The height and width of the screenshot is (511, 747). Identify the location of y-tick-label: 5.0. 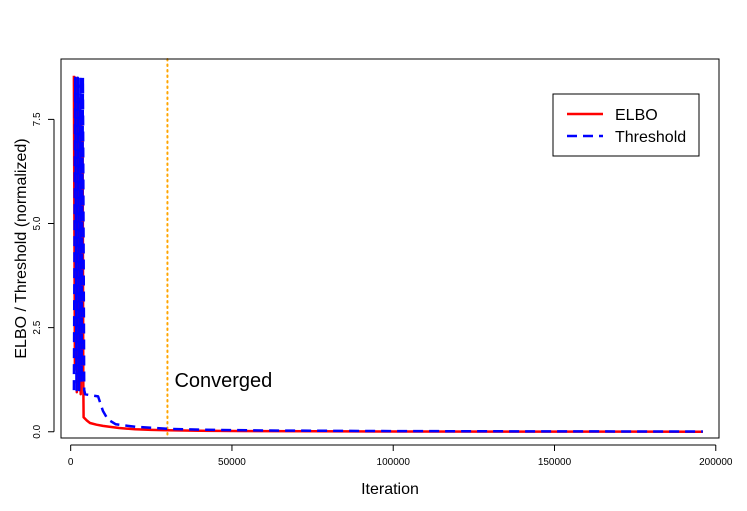
(37, 223).